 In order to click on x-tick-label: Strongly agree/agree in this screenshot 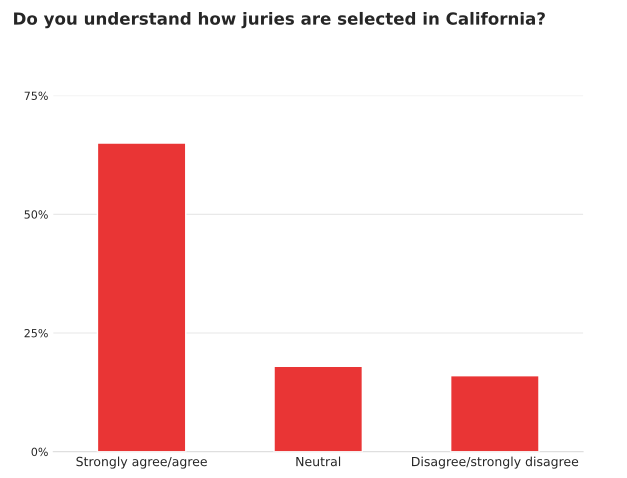, I will do `click(141, 462)`.